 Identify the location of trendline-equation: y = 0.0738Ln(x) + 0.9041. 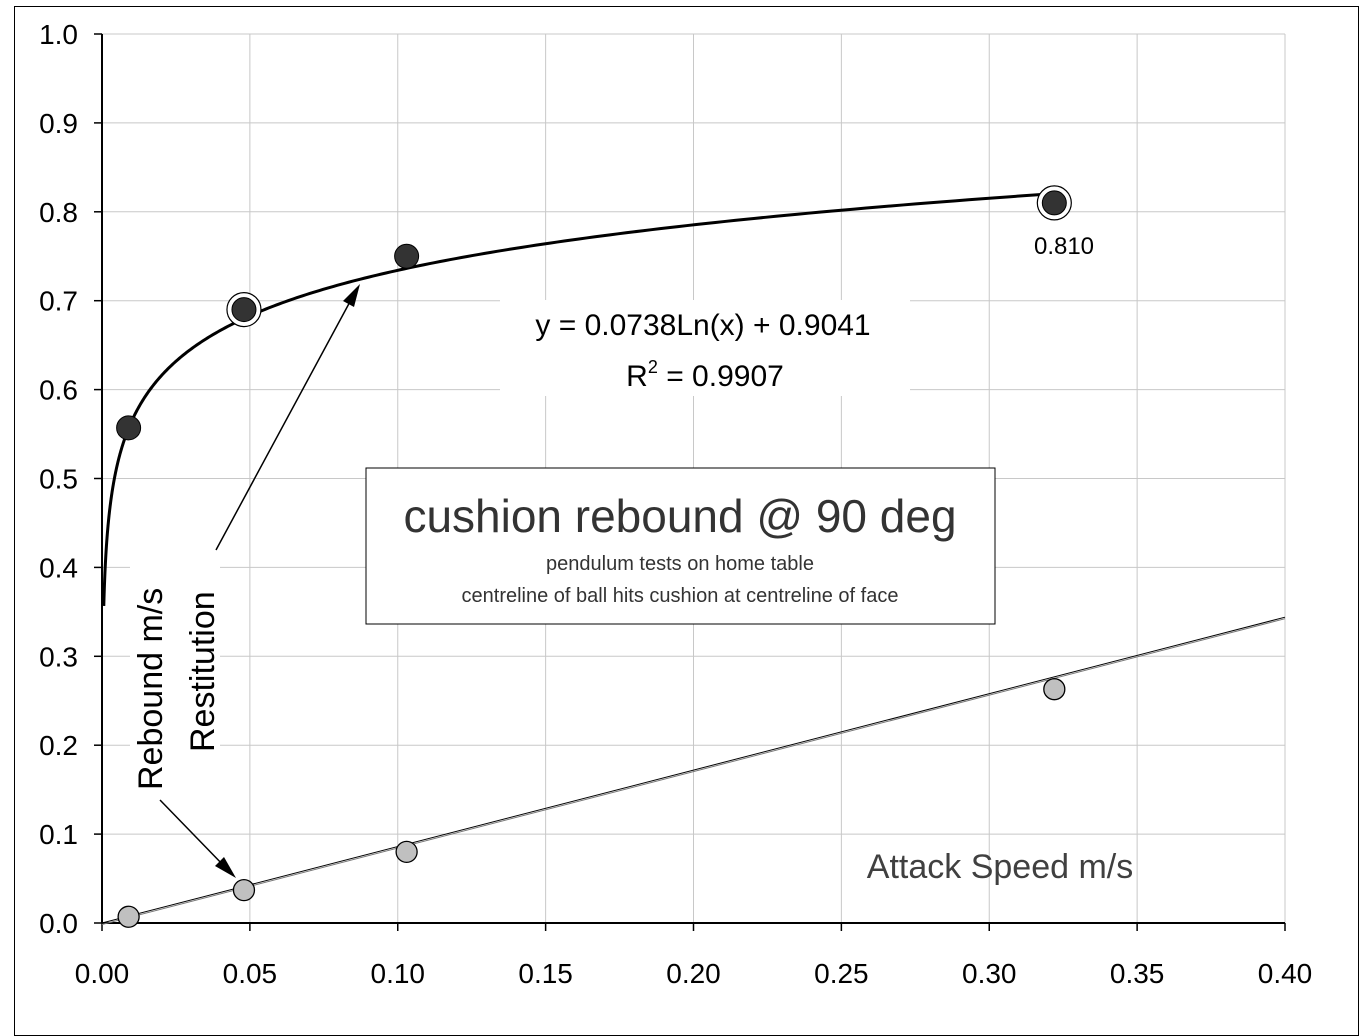
(702, 325).